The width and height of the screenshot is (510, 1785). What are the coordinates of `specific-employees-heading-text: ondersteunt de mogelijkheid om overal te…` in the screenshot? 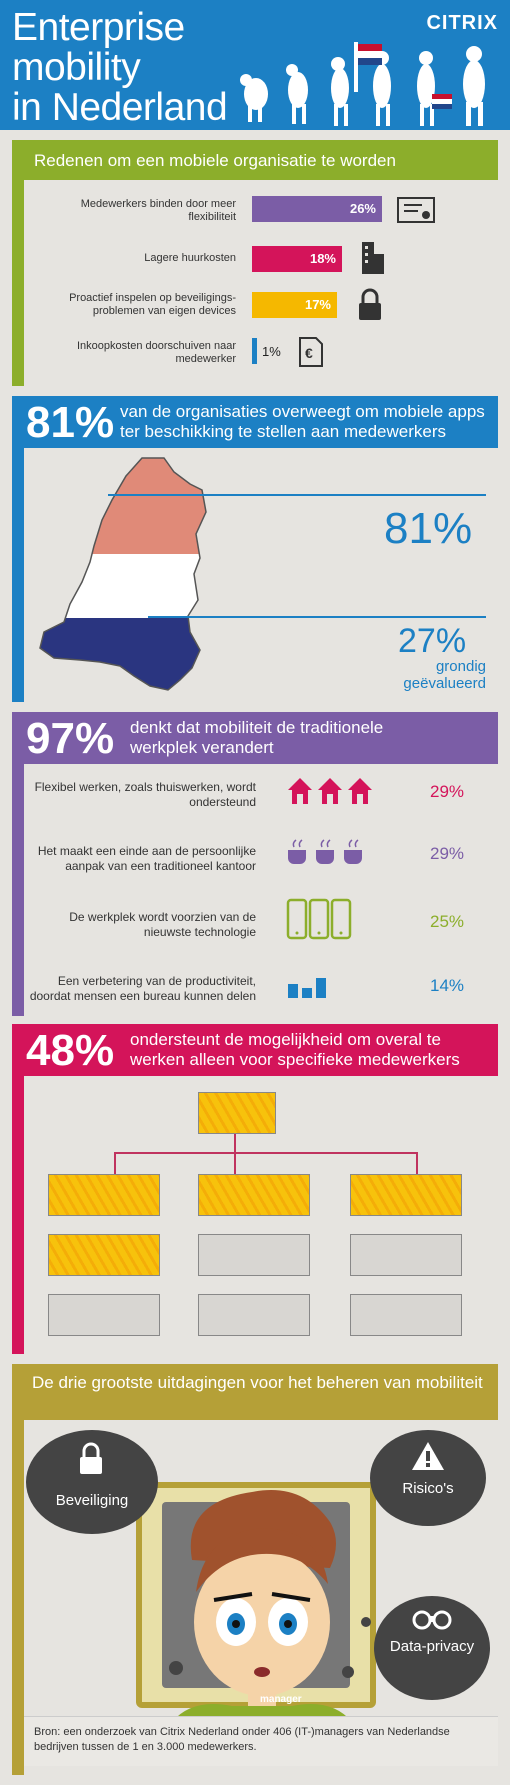 It's located at (295, 1049).